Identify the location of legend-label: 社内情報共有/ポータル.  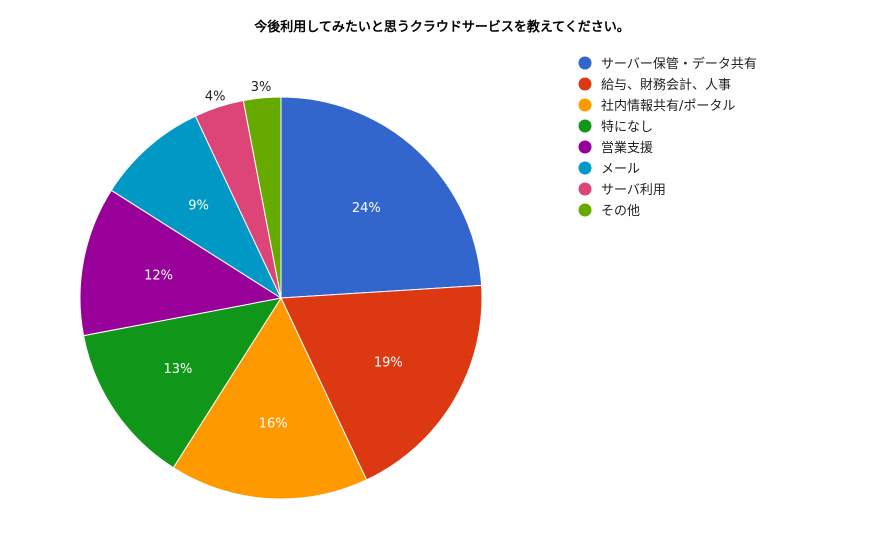
(668, 106).